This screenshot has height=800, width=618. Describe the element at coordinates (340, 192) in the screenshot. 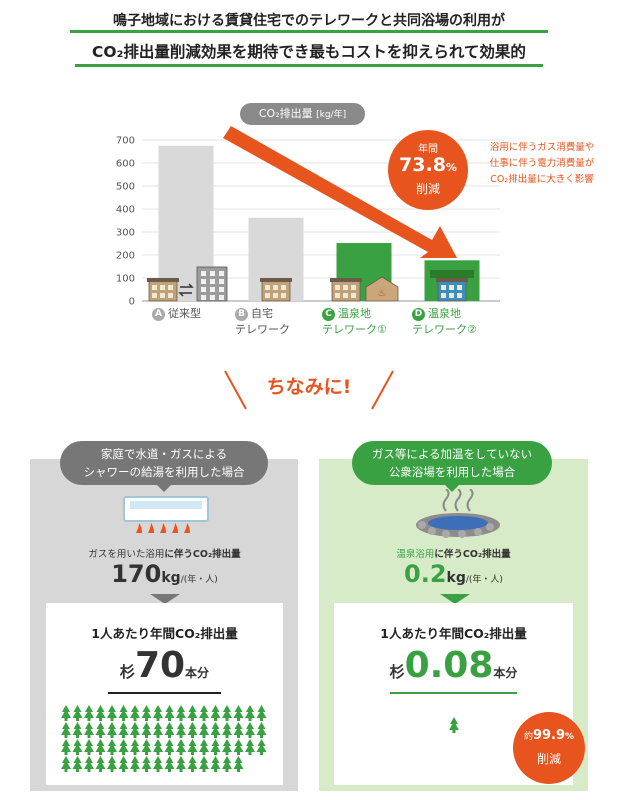

I see `reduction-arrow` at that location.